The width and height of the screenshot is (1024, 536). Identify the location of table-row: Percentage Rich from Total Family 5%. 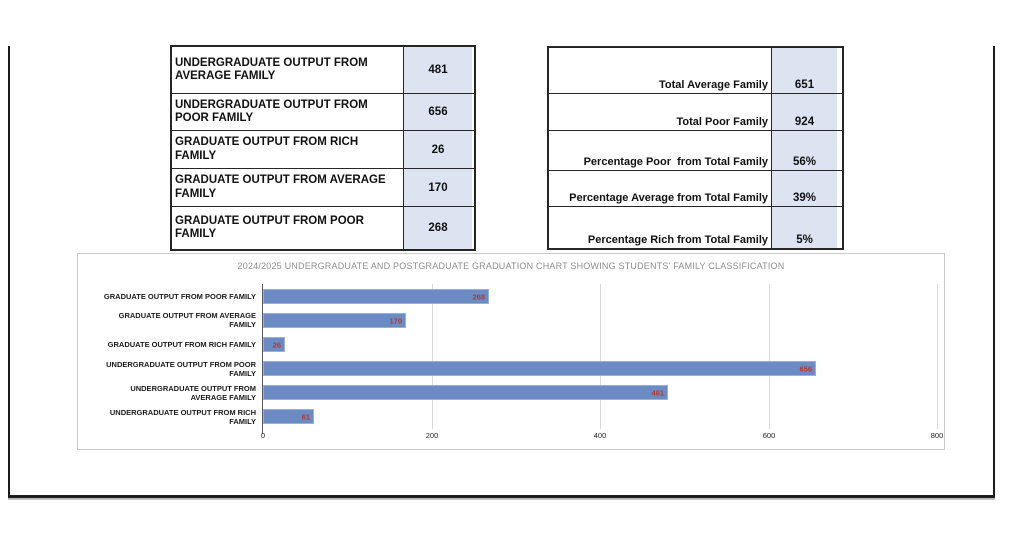
(695, 227).